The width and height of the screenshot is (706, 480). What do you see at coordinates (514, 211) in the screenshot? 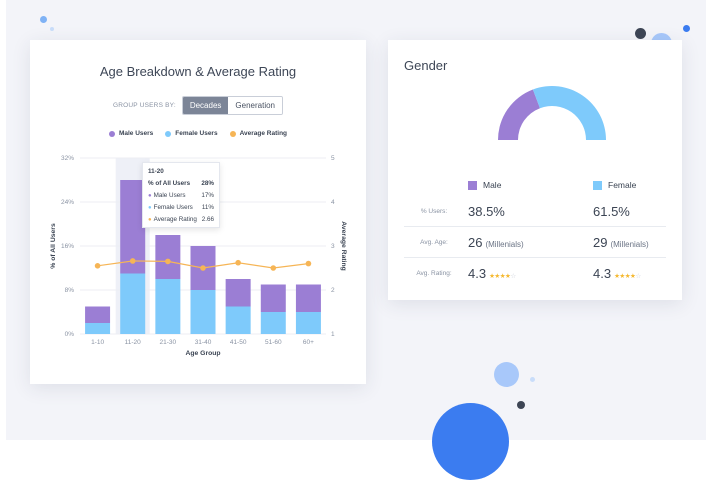
I see `male-value: 38.5%` at bounding box center [514, 211].